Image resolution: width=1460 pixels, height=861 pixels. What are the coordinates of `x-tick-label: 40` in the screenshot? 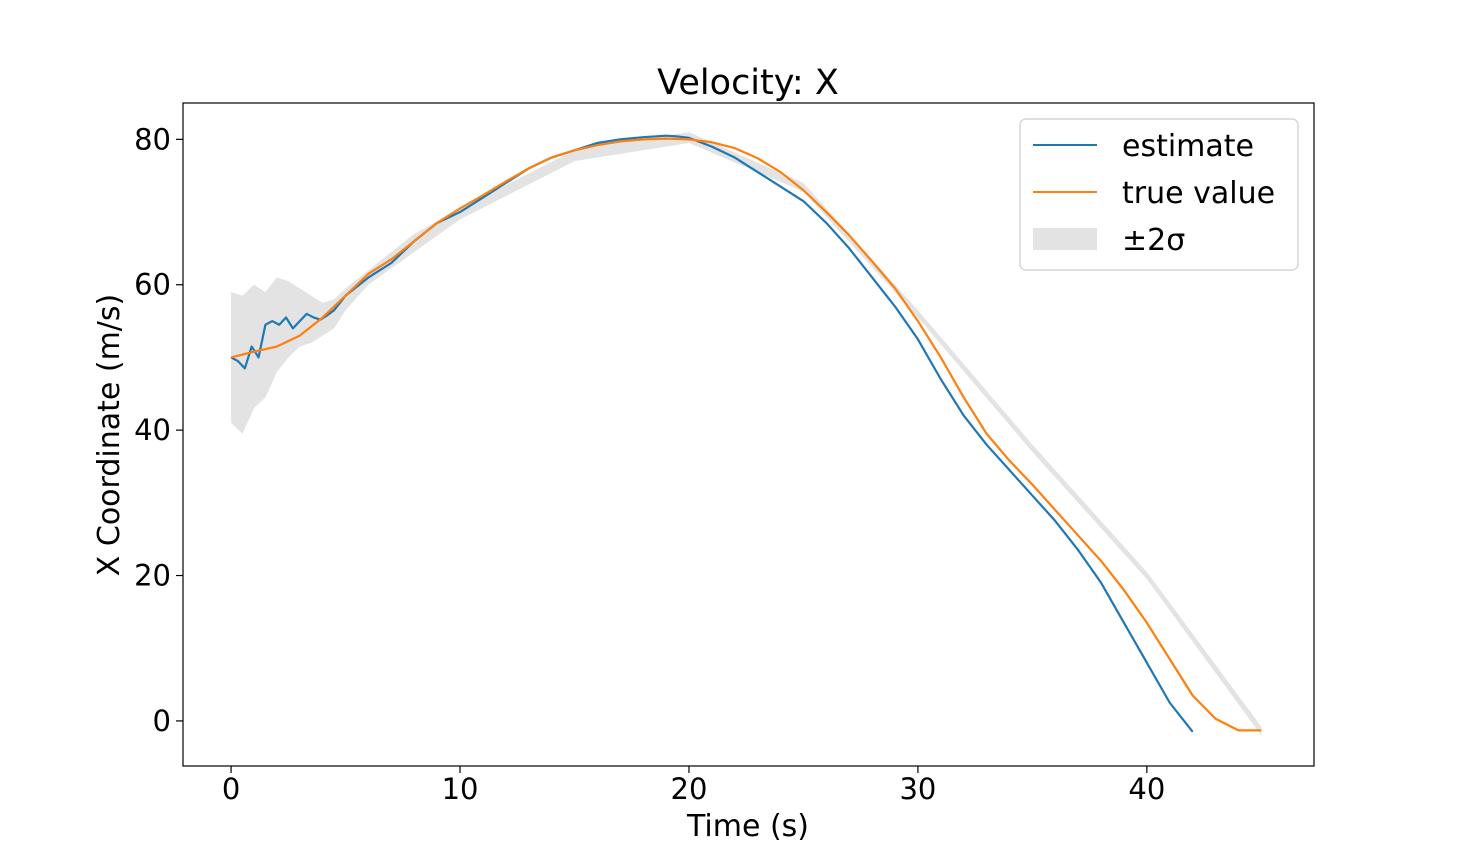 It's located at (1146, 789).